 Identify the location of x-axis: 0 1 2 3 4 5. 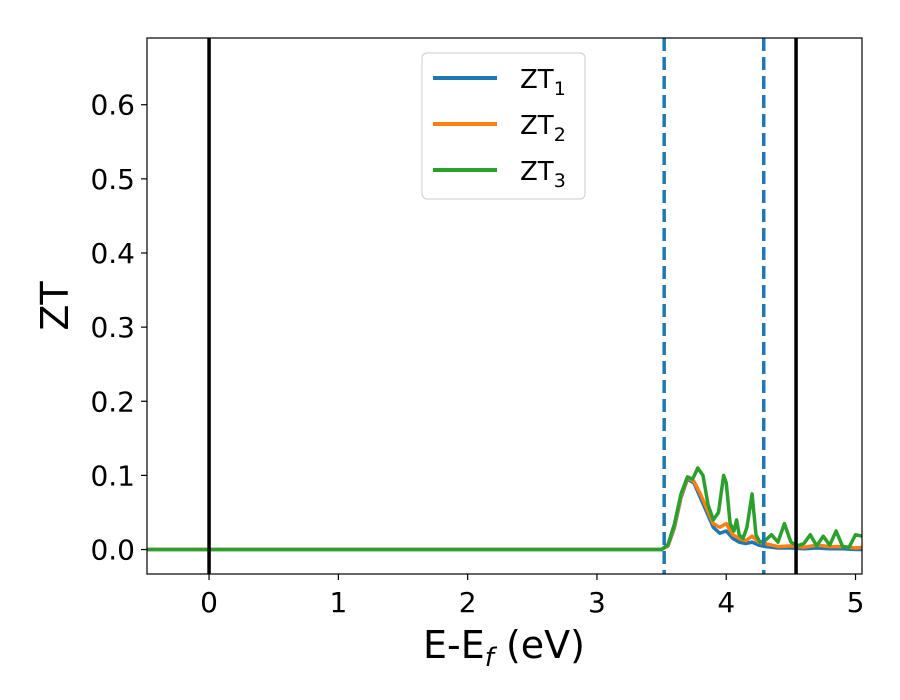
(532, 596).